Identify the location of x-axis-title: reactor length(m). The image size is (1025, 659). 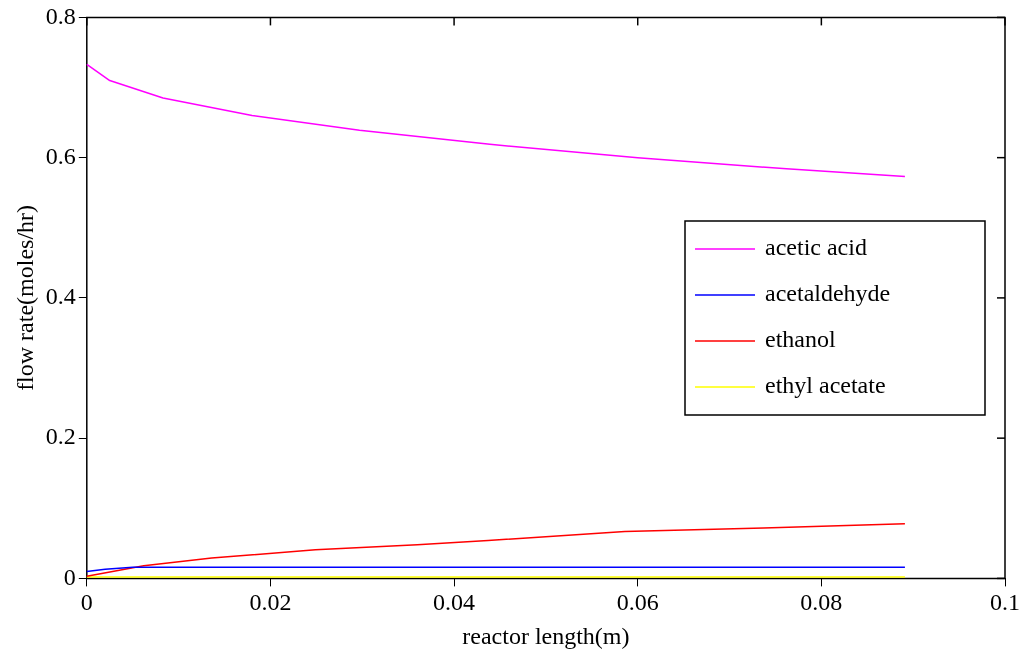
(546, 635).